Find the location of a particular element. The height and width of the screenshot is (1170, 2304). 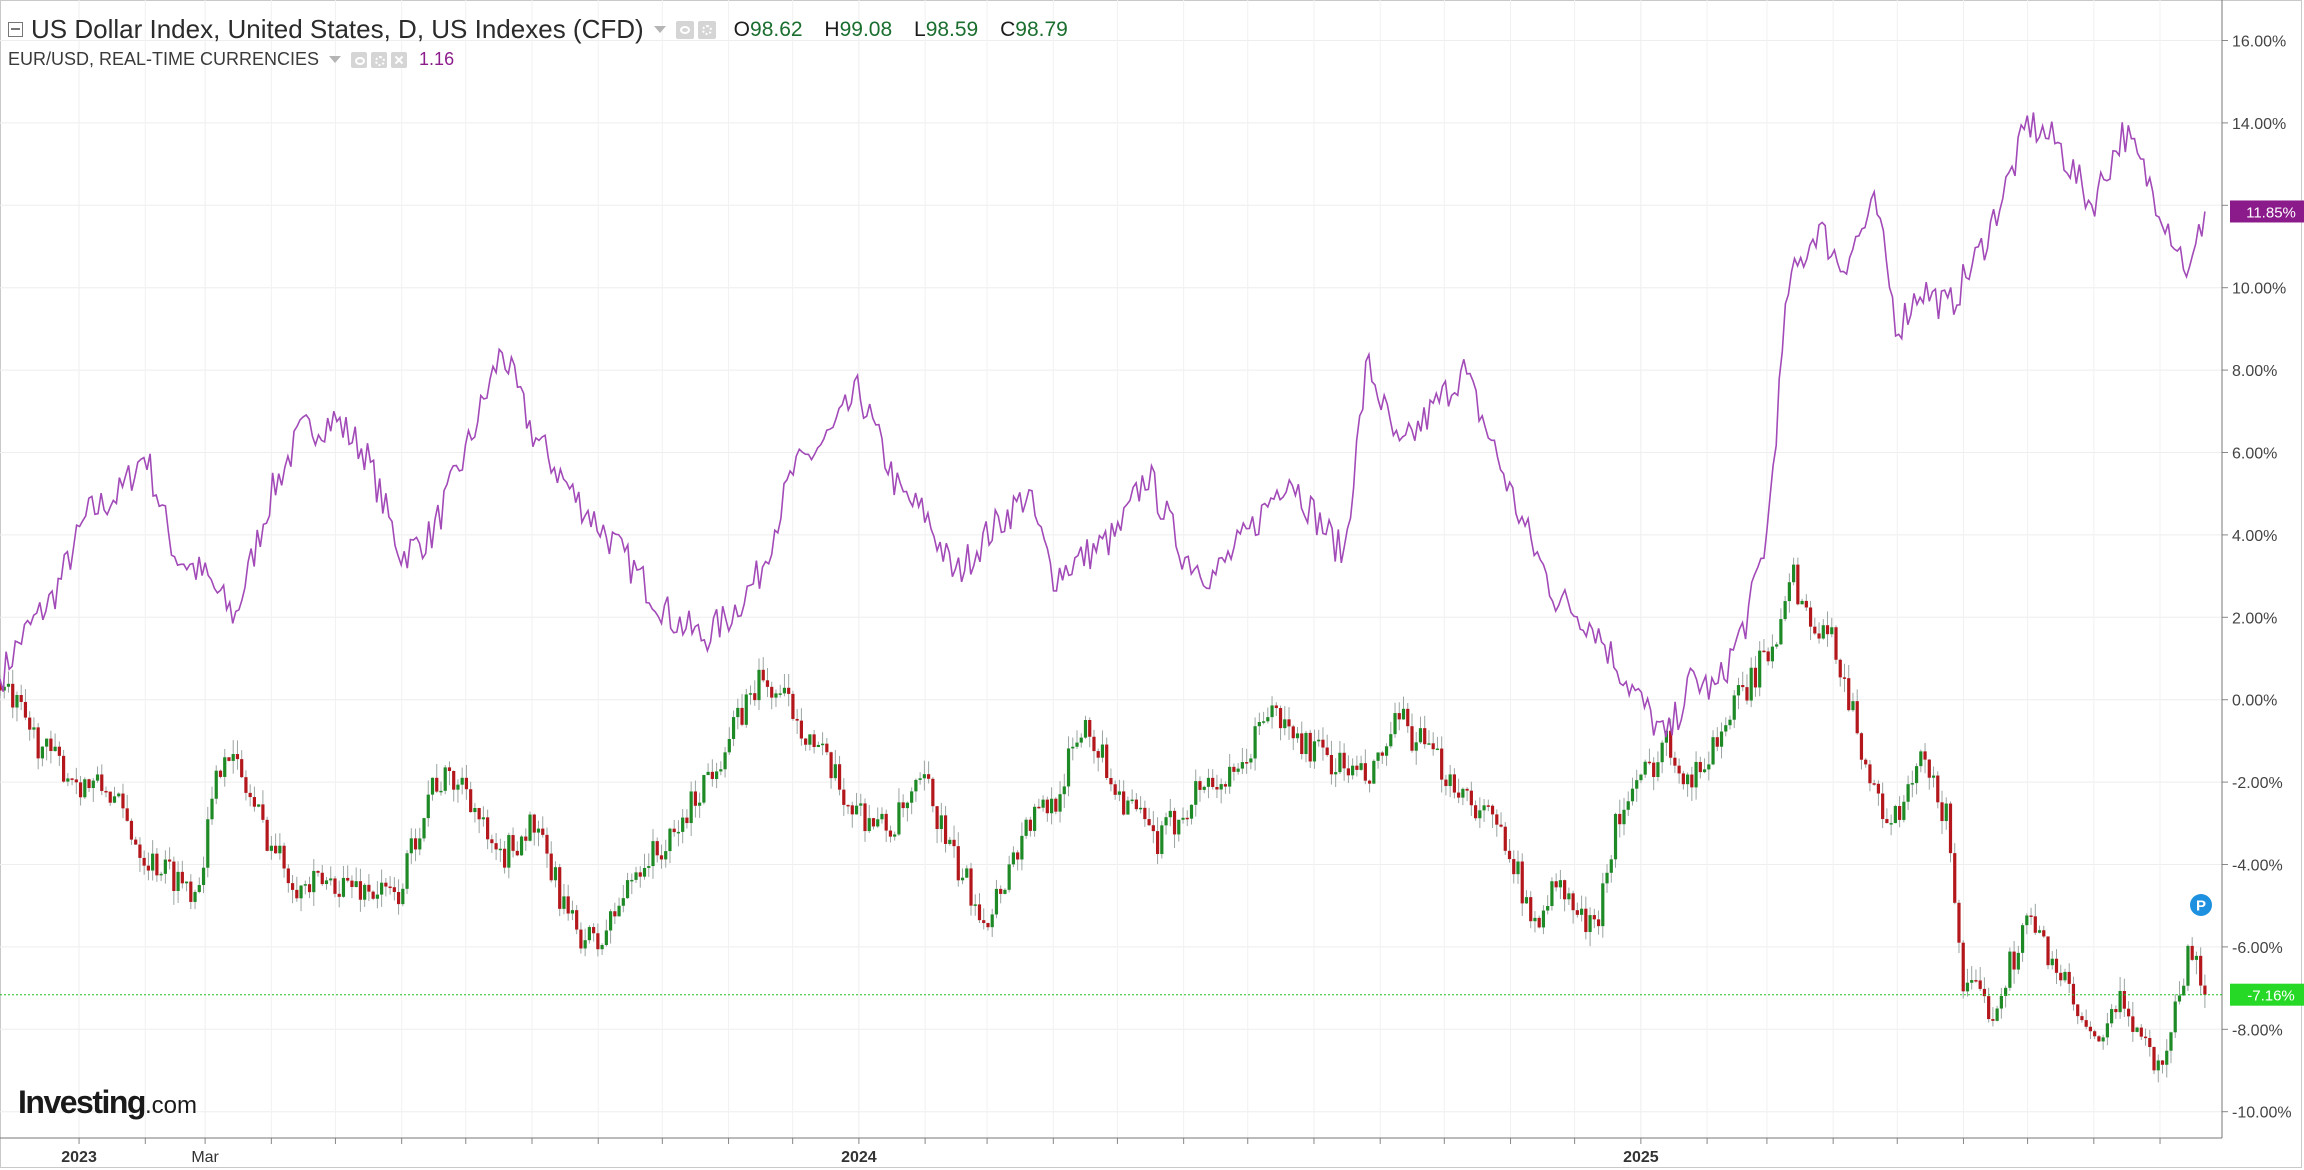

y-tick-label: -8.00% is located at coordinates (2257, 1030).